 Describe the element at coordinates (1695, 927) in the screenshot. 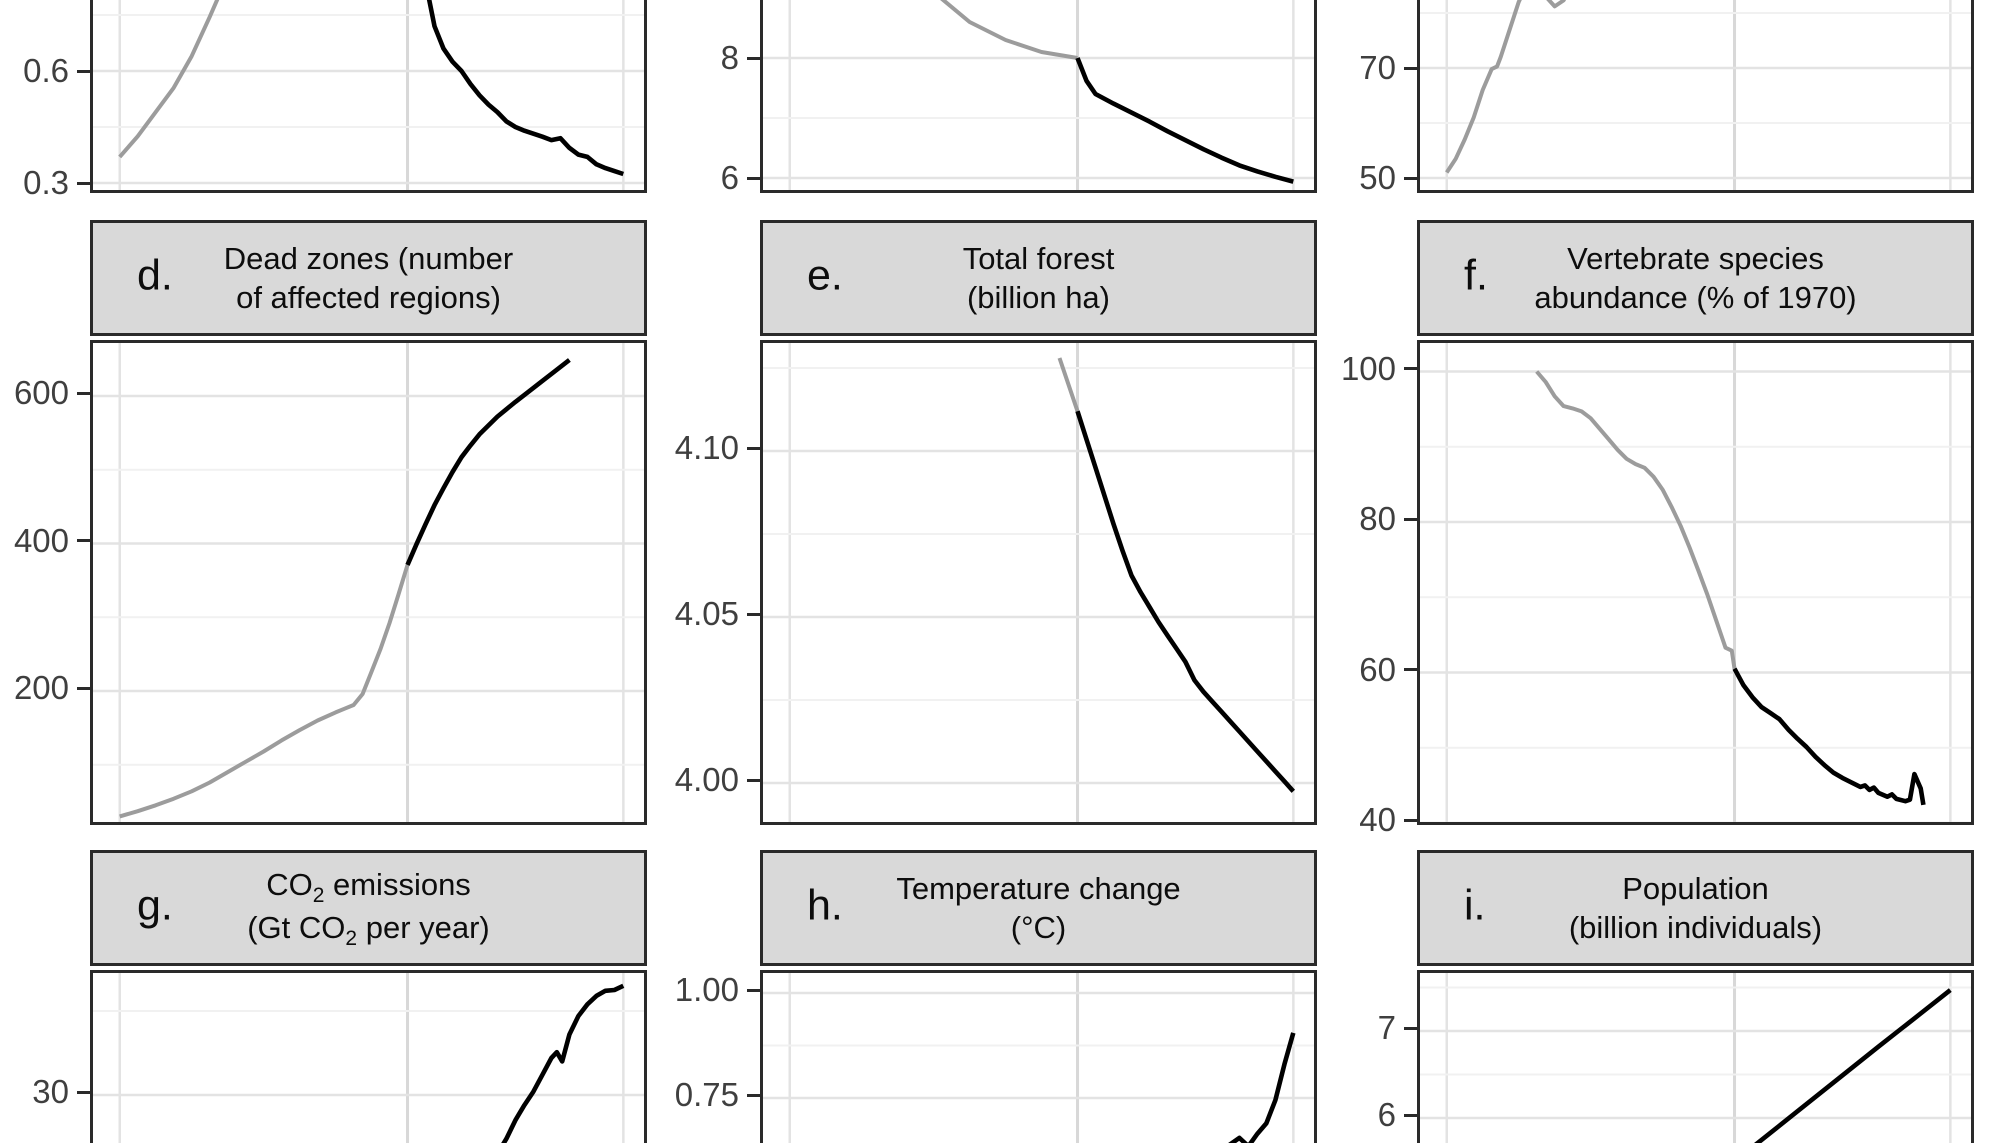

I see `facet-title-line: (billion individuals)` at that location.